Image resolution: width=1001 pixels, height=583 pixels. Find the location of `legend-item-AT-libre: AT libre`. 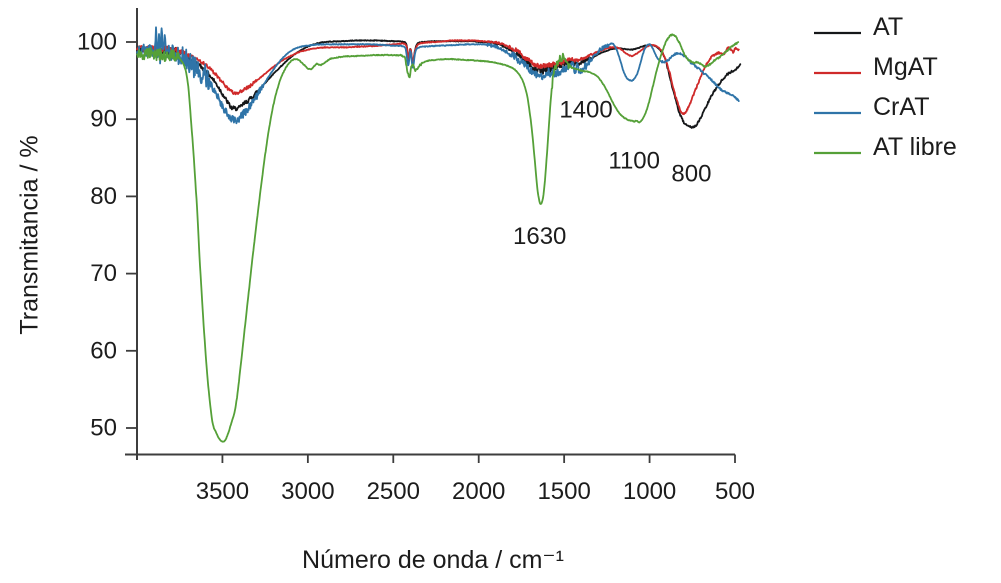

legend-item-AT-libre: AT libre is located at coordinates (885, 147).